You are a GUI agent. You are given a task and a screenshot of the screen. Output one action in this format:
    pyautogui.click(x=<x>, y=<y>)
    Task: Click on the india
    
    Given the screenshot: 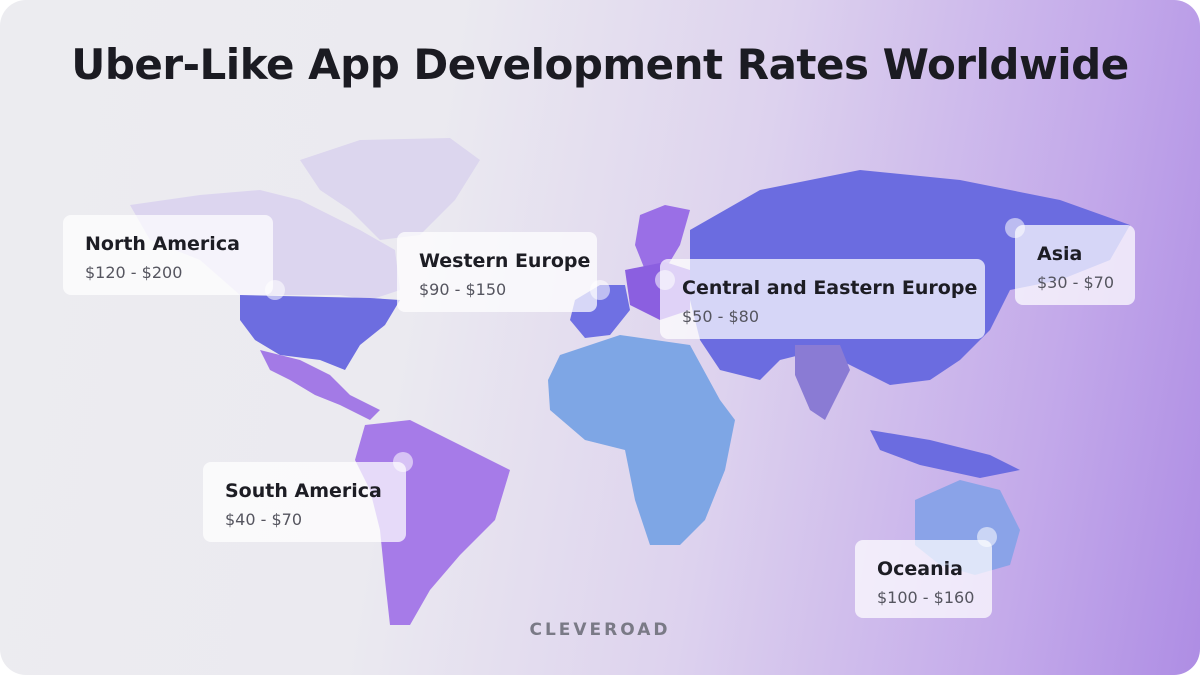 What is the action you would take?
    pyautogui.click(x=822, y=382)
    